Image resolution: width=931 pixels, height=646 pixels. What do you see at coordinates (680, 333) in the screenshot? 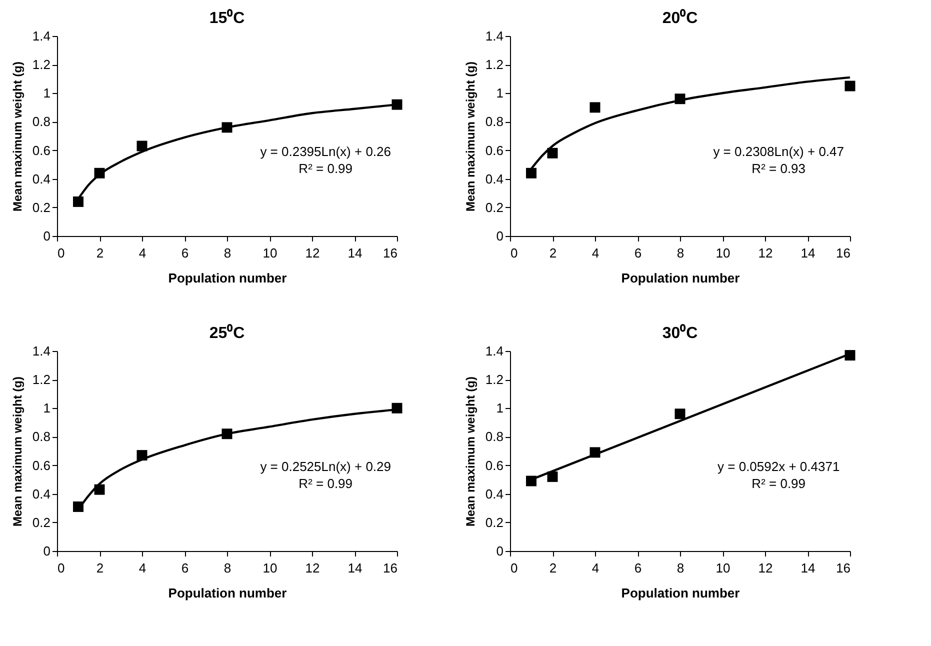
I see `chart-title: 30⁰C` at bounding box center [680, 333].